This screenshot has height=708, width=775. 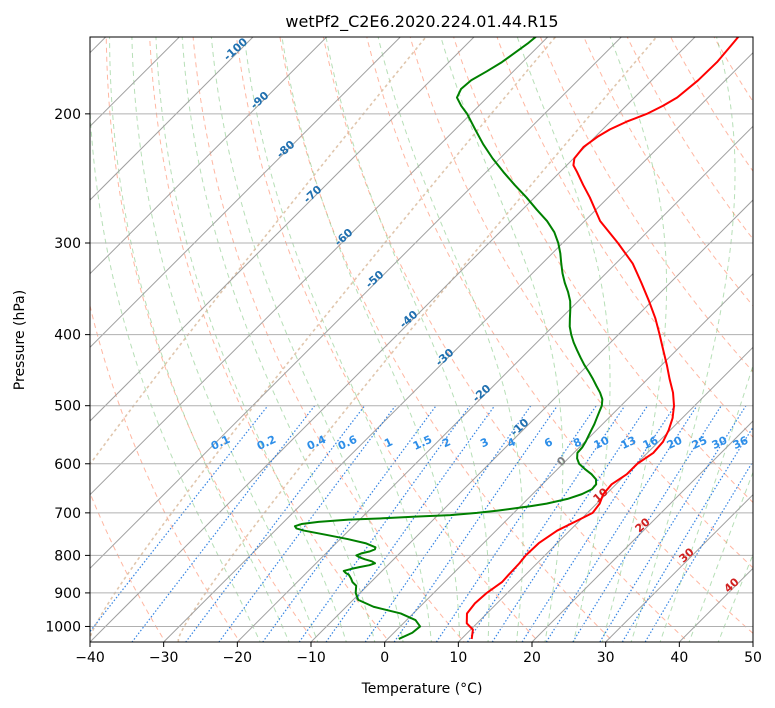 What do you see at coordinates (606, 658) in the screenshot?
I see `x-tick-label: 30` at bounding box center [606, 658].